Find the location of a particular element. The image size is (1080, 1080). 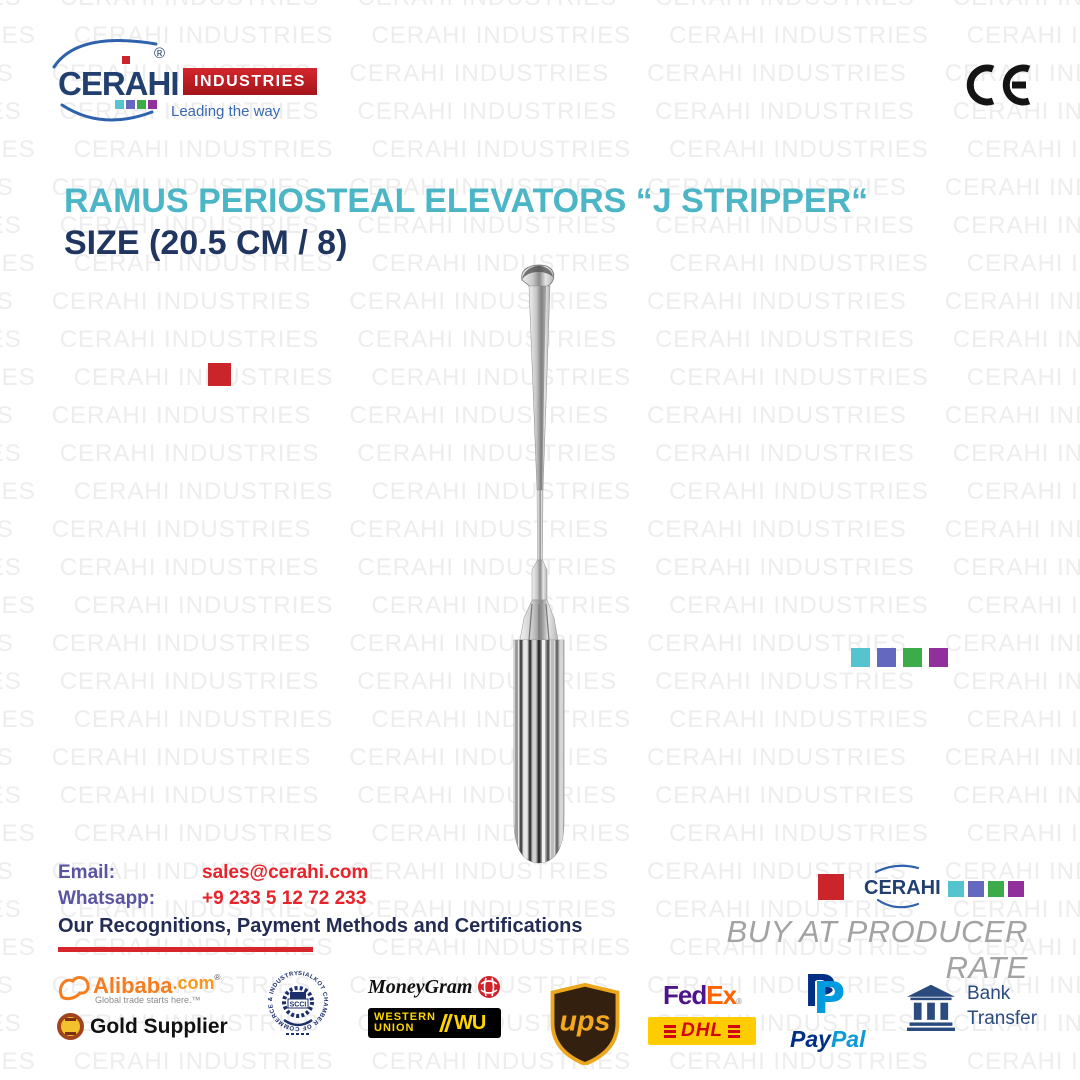

brand-tagline: Leading the way is located at coordinates (226, 111).